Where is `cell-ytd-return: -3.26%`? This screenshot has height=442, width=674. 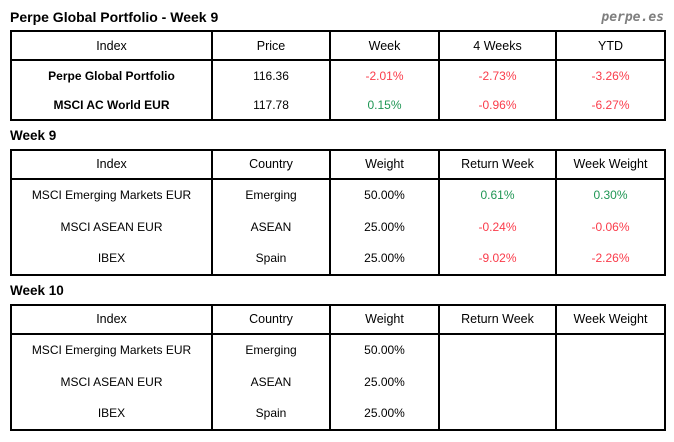
cell-ytd-return: -3.26% is located at coordinates (610, 75).